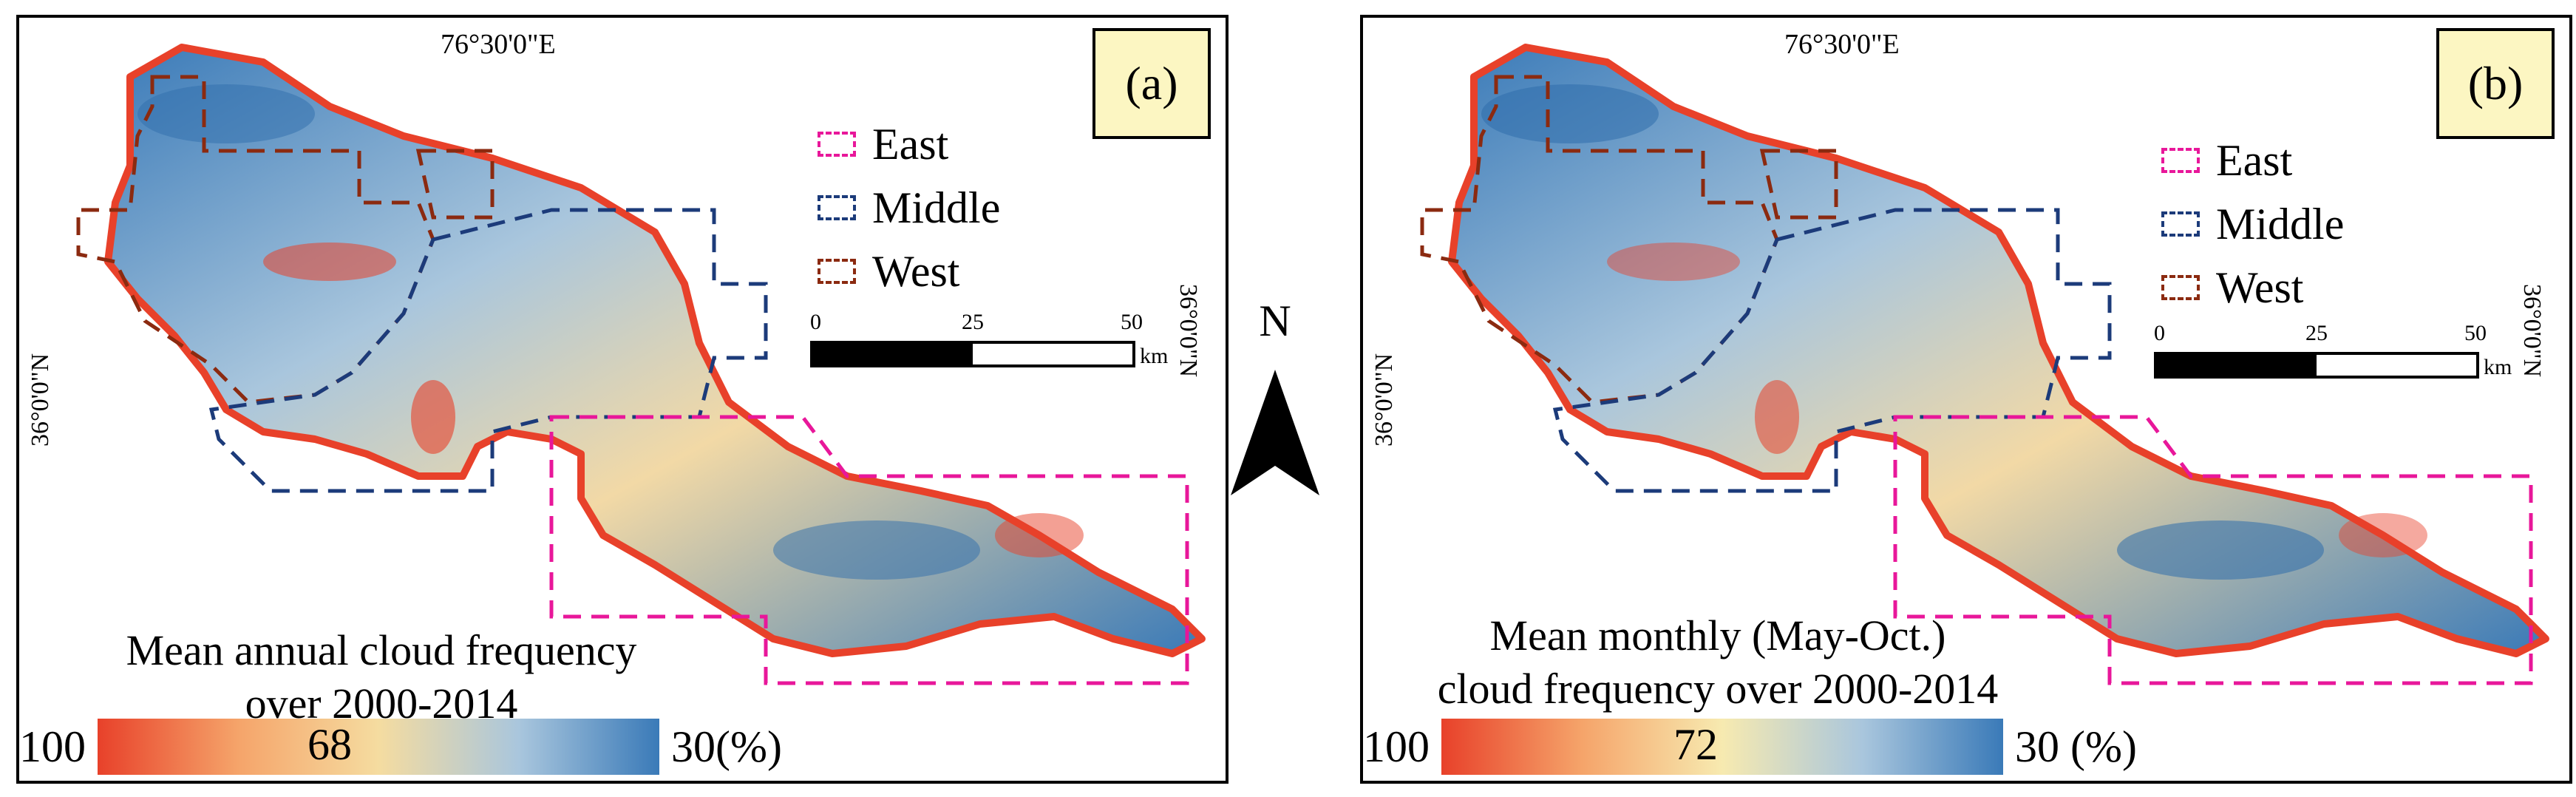 The width and height of the screenshot is (2576, 797). I want to click on north-arrow: N, so click(1275, 399).